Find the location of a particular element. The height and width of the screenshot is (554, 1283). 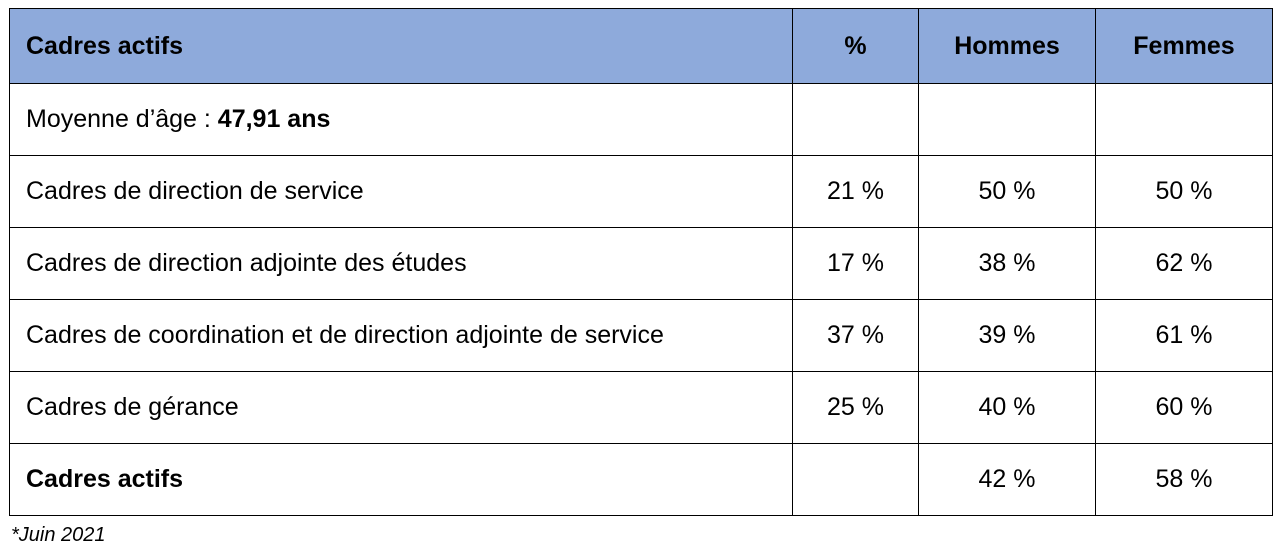

total-row: Cadres actifs 42 % 58 % is located at coordinates (641, 479).